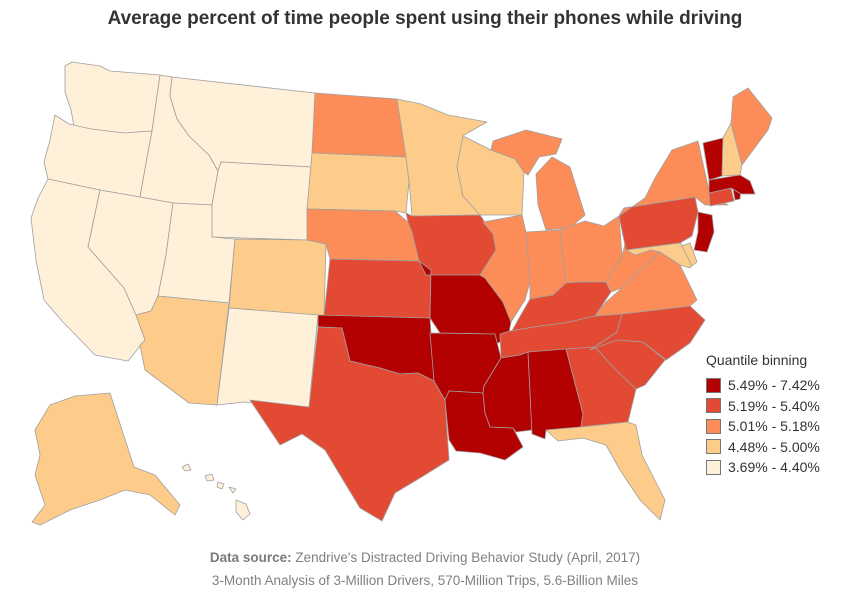 The width and height of the screenshot is (850, 600). I want to click on state-la, so click(484, 425).